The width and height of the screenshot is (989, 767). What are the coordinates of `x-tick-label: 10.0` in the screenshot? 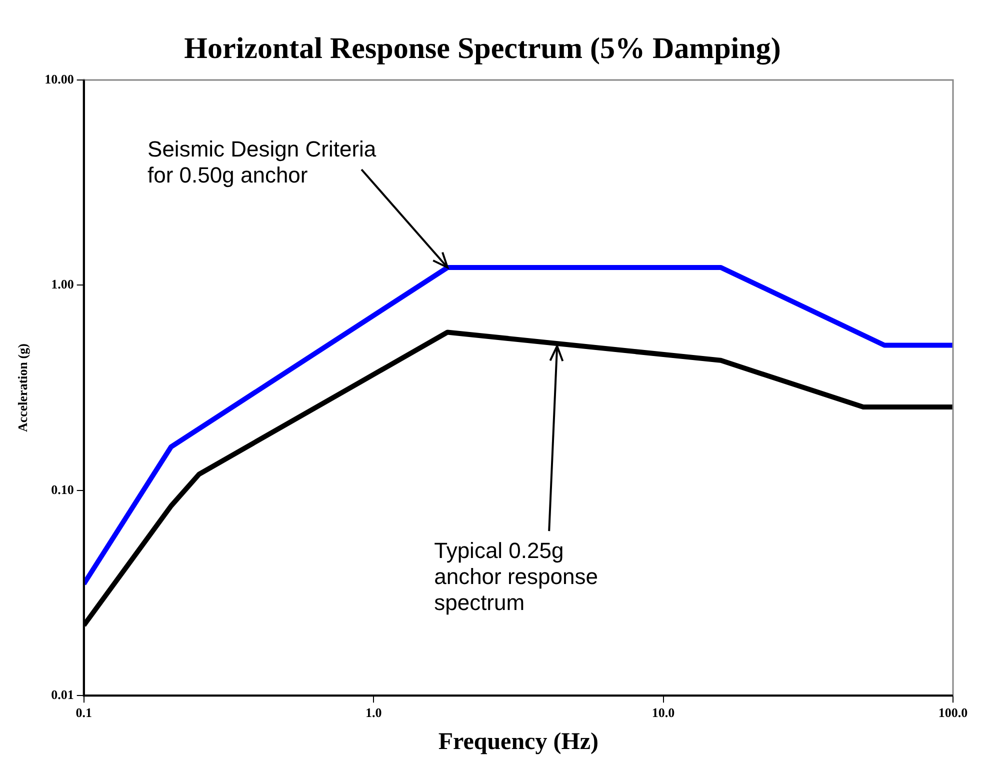 It's located at (663, 712).